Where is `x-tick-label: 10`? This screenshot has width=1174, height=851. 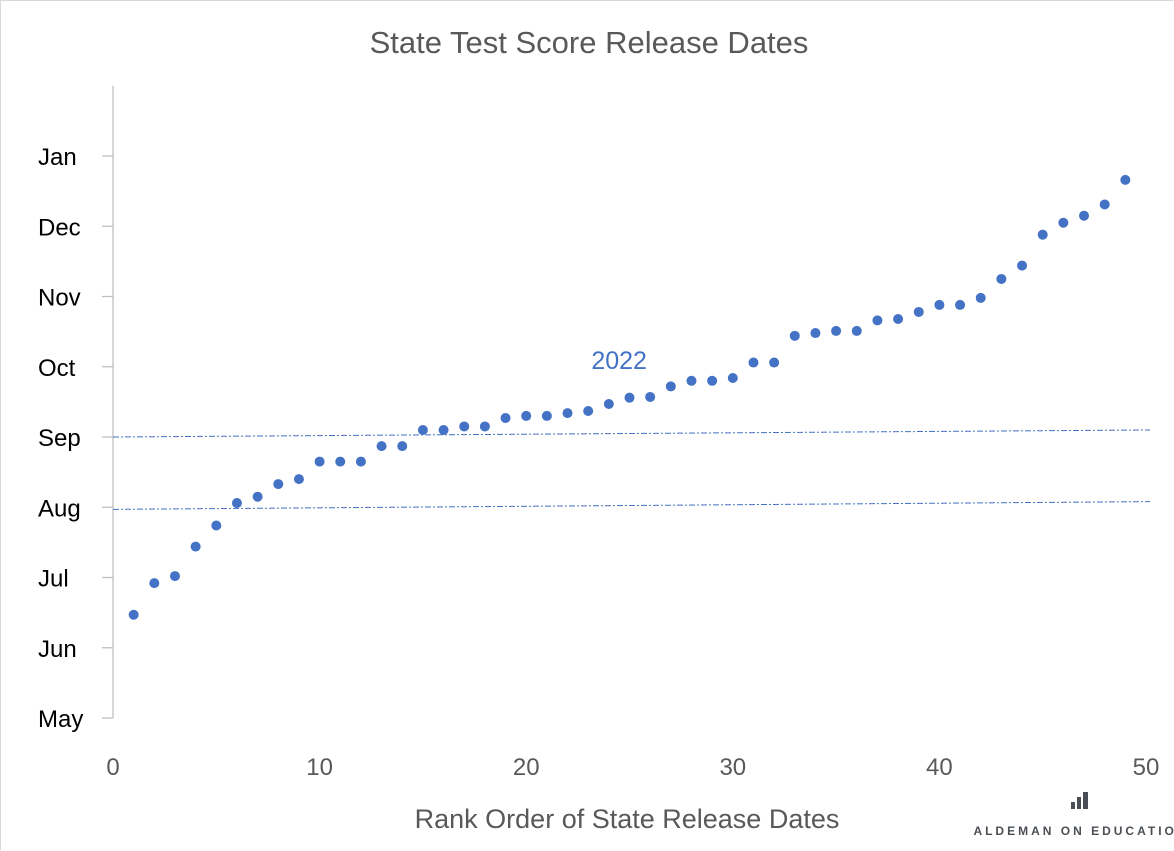 x-tick-label: 10 is located at coordinates (319, 767).